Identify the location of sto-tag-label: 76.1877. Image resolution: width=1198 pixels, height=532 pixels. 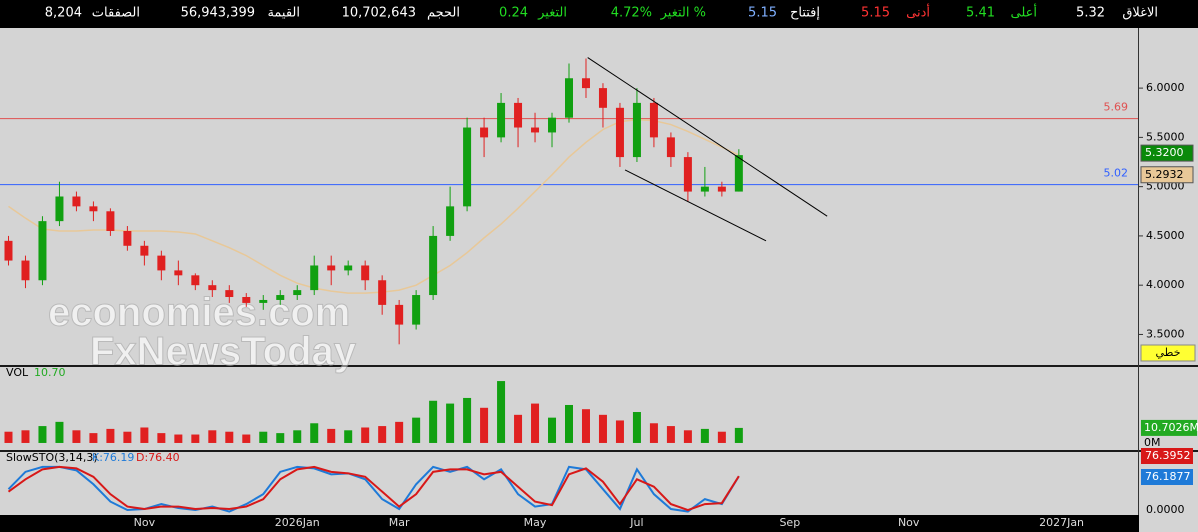
(1168, 476).